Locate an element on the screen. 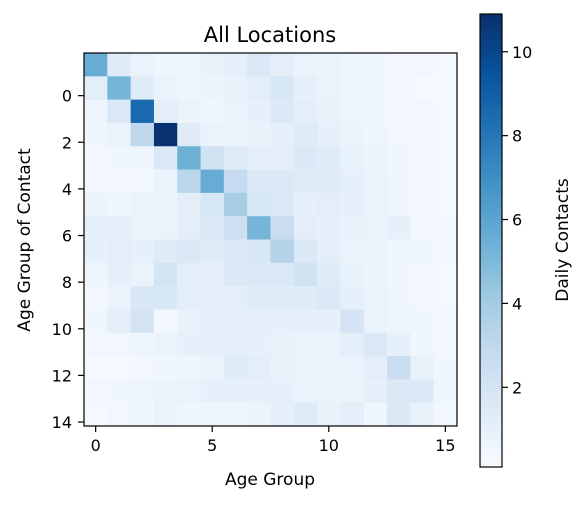 The image size is (586, 505). colorbar-tick-label: 4 is located at coordinates (517, 303).